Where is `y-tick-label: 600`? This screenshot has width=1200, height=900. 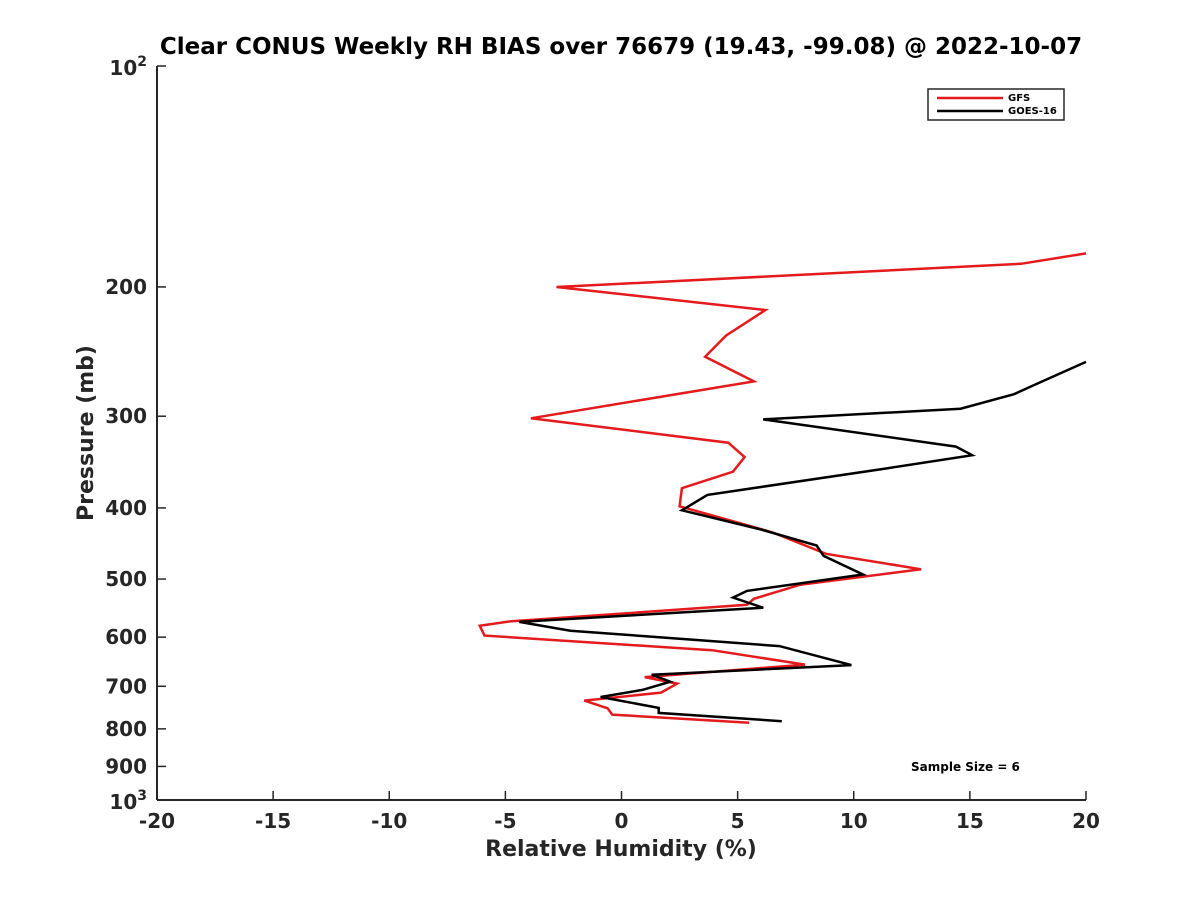
y-tick-label: 600 is located at coordinates (126, 637).